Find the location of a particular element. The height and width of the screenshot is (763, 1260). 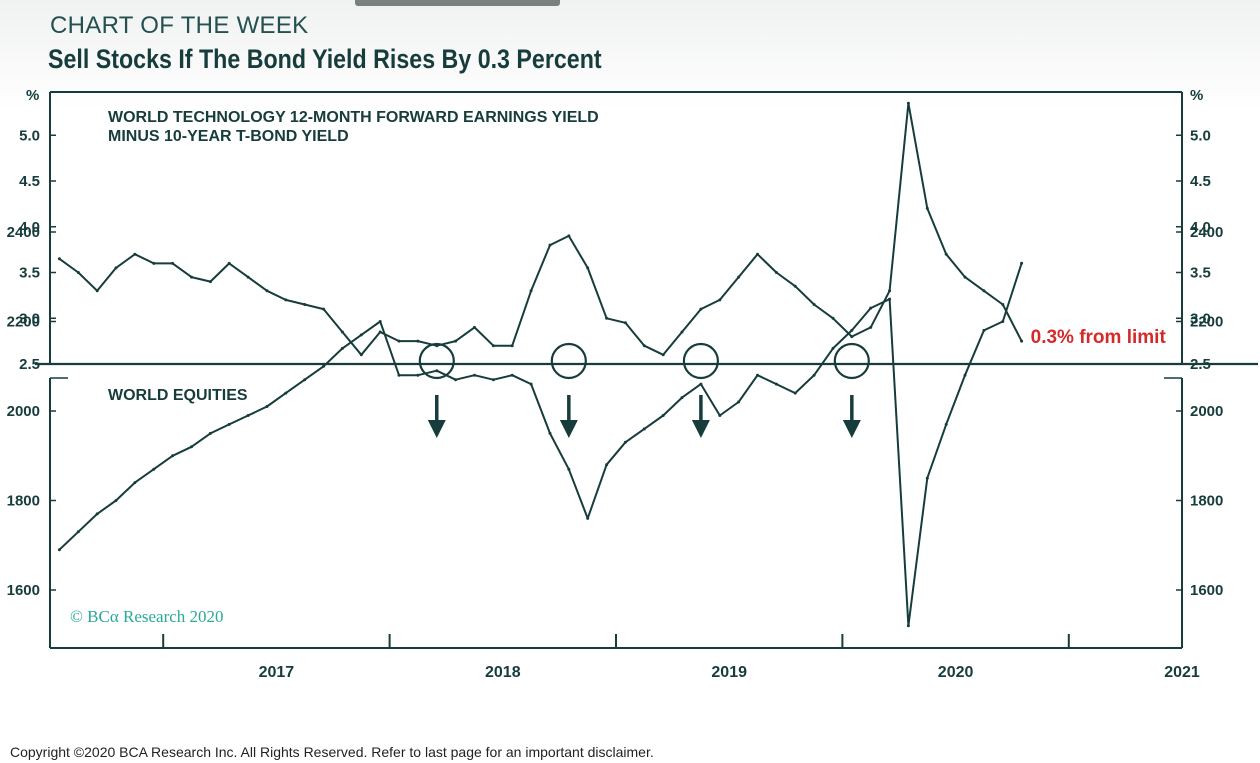

y-tick-label-right: 4.5 is located at coordinates (1200, 181).